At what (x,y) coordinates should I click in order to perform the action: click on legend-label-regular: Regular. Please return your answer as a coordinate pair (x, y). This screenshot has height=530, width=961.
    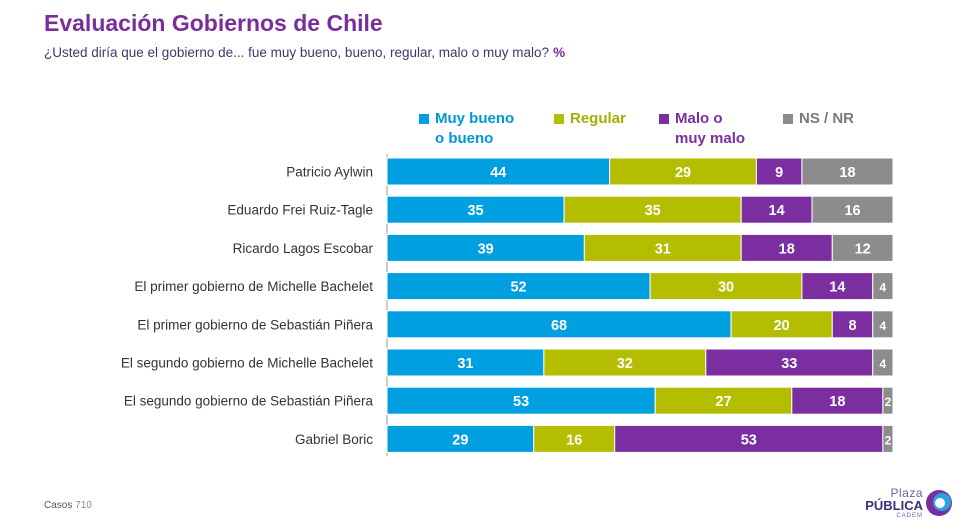
    Looking at the image, I should click on (598, 119).